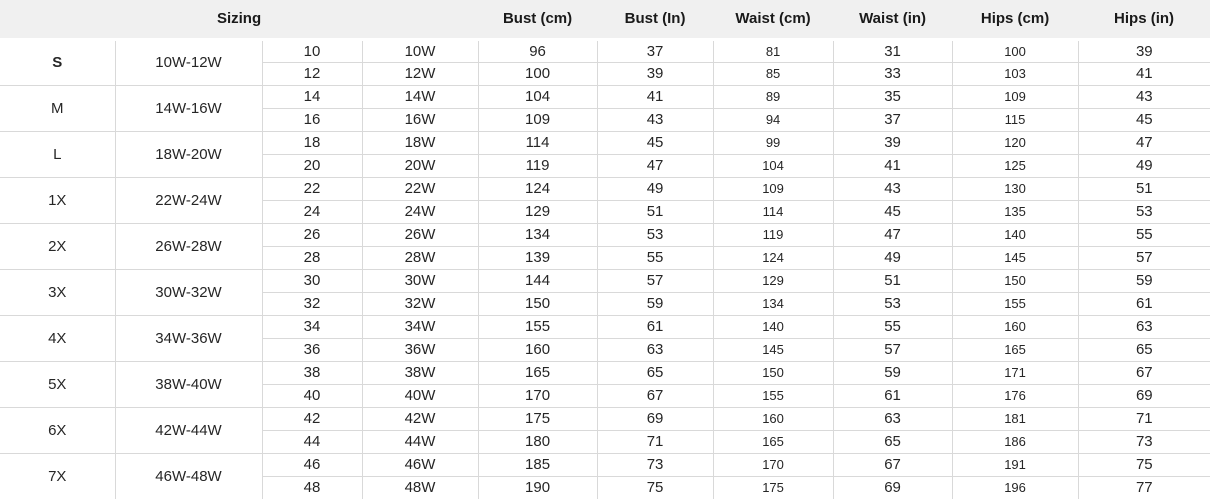  I want to click on header-sizing: Sizing, so click(239, 20).